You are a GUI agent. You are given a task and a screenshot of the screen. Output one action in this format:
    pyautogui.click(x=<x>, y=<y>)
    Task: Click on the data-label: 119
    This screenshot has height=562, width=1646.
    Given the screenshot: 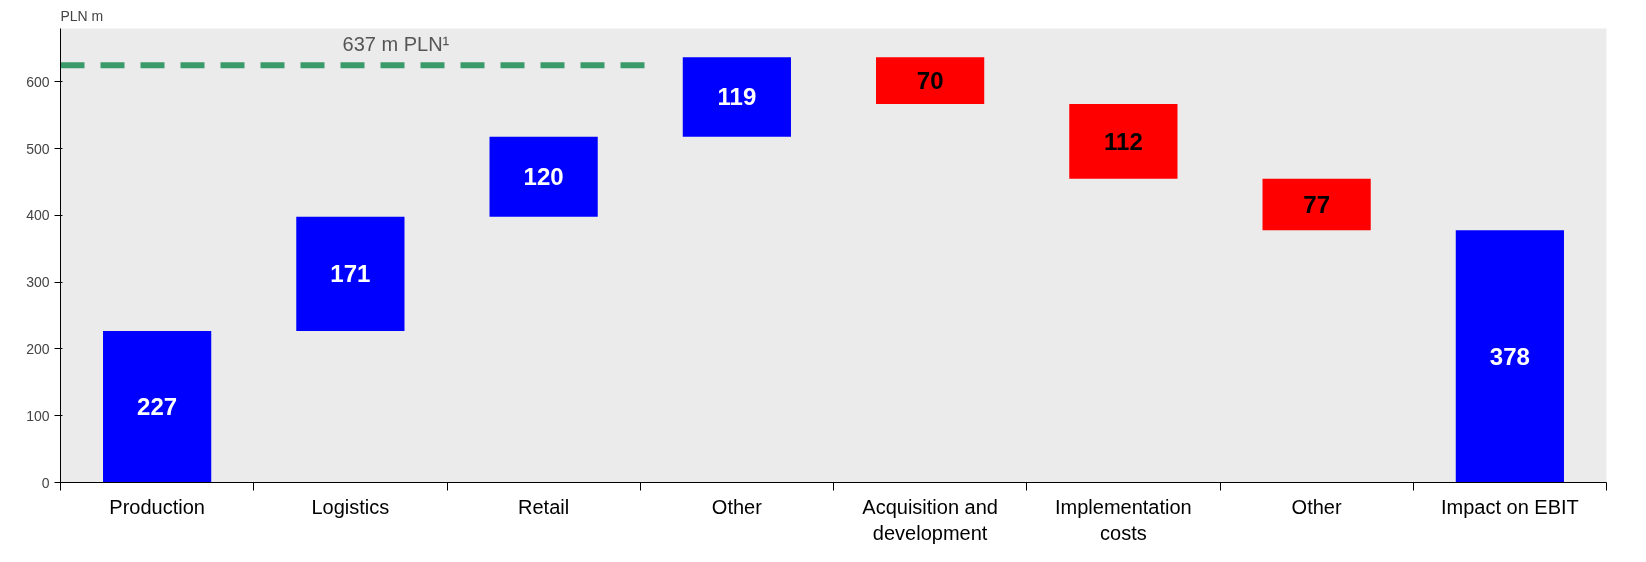 What is the action you would take?
    pyautogui.click(x=737, y=97)
    